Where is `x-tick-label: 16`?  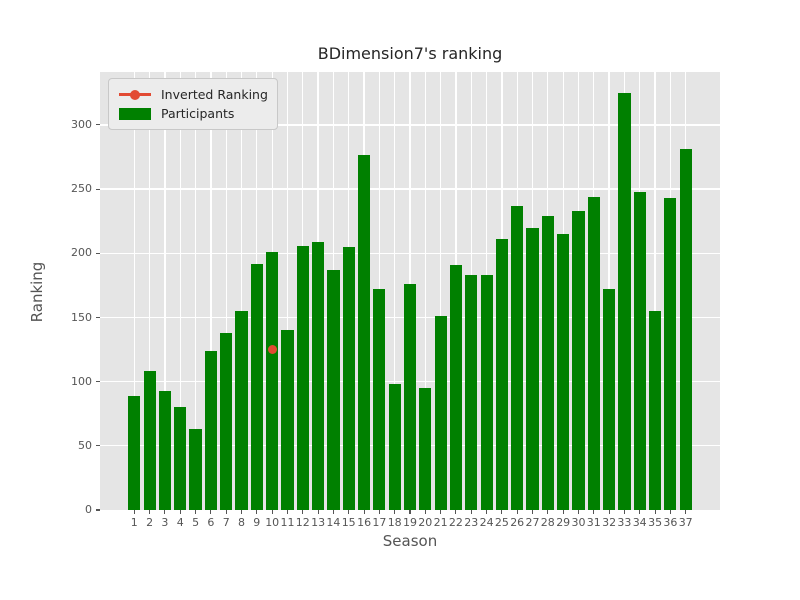 x-tick-label: 16 is located at coordinates (364, 522).